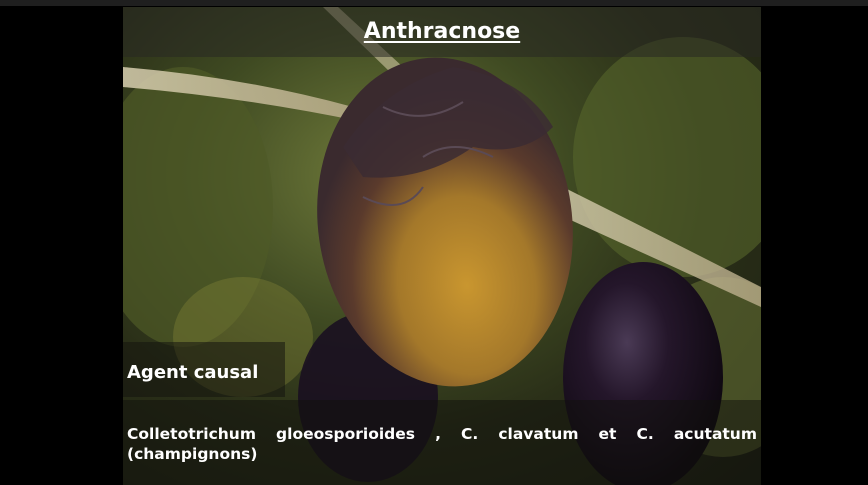 This screenshot has height=485, width=868. I want to click on description-backdrop, so click(442, 442).